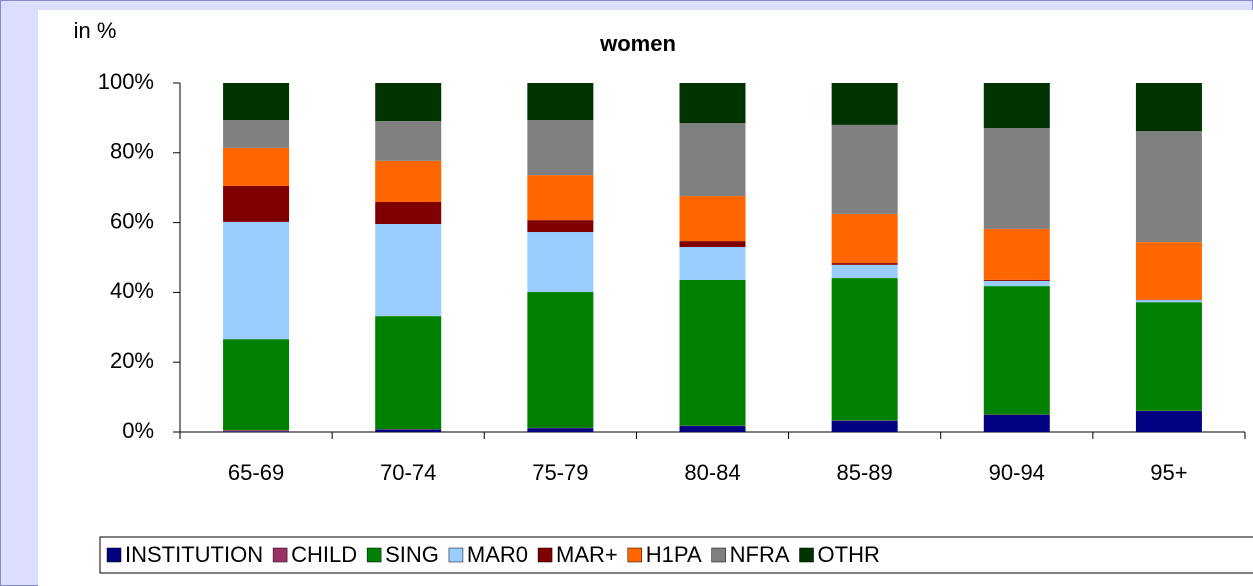 This screenshot has width=1253, height=586. I want to click on legend-label: INSTITUTION, so click(194, 554).